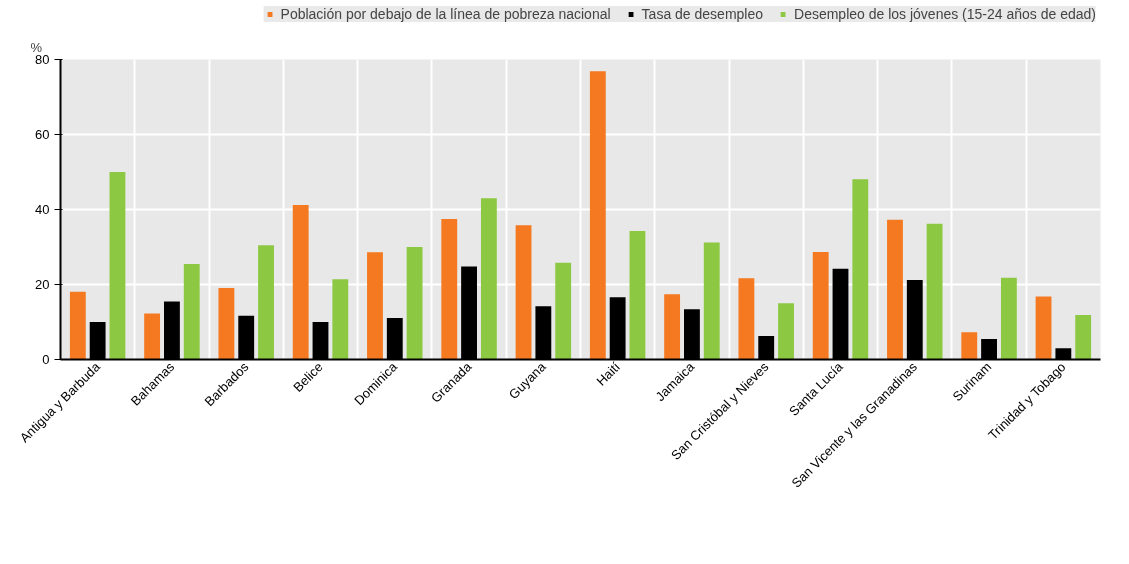 This screenshot has height=564, width=1129. I want to click on legend-label: Tasa de desempleo, so click(702, 14).